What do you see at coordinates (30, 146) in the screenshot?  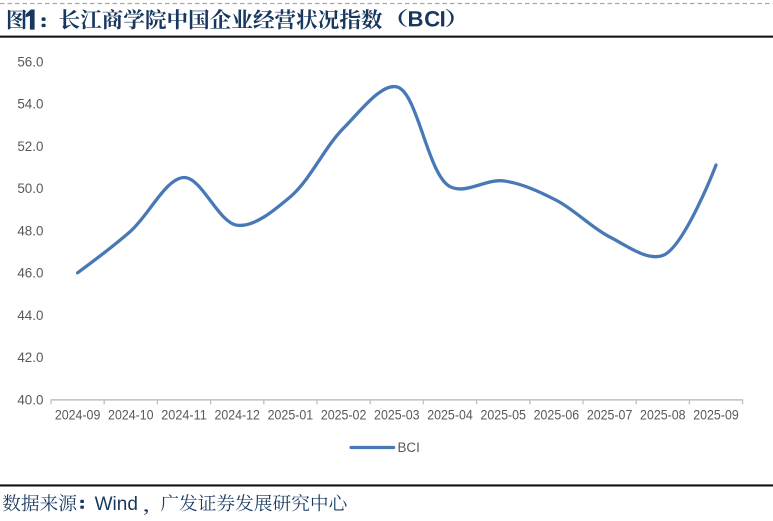 I see `svg-text: 52.0` at bounding box center [30, 146].